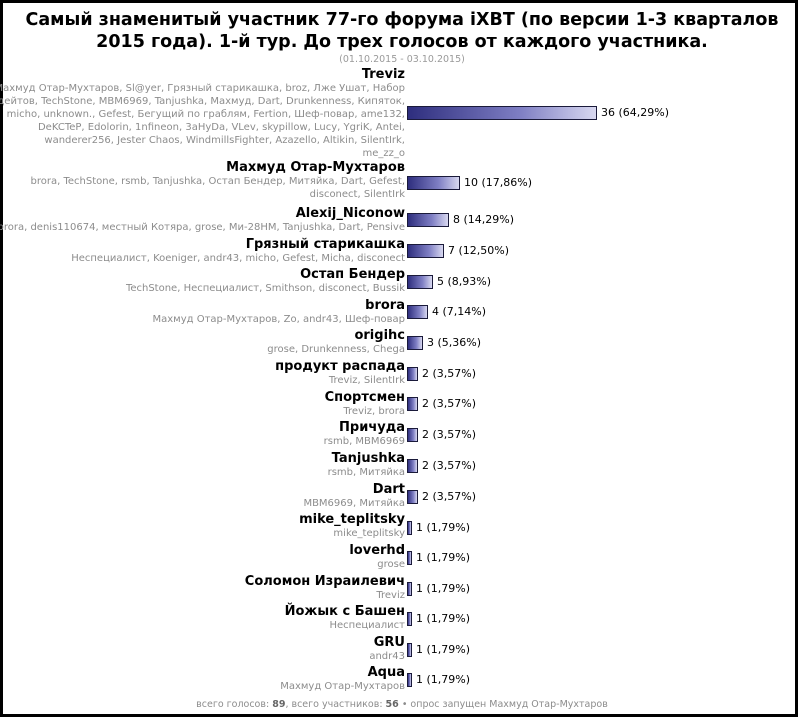 The height and width of the screenshot is (720, 798). Describe the element at coordinates (279, 704) in the screenshot. I see `total-votes-value: 89` at that location.